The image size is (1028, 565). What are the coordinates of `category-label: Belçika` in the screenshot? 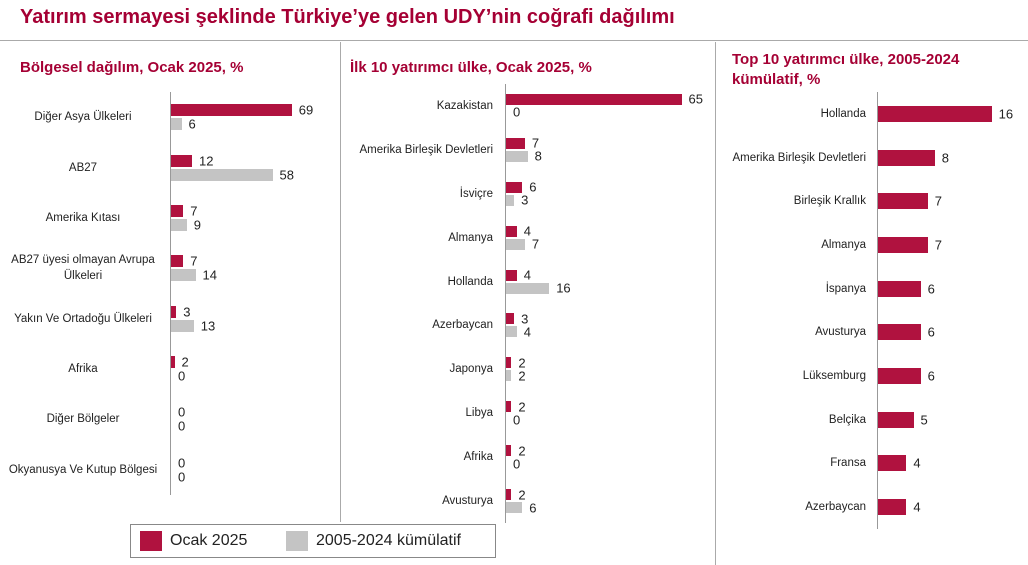 It's located at (847, 419).